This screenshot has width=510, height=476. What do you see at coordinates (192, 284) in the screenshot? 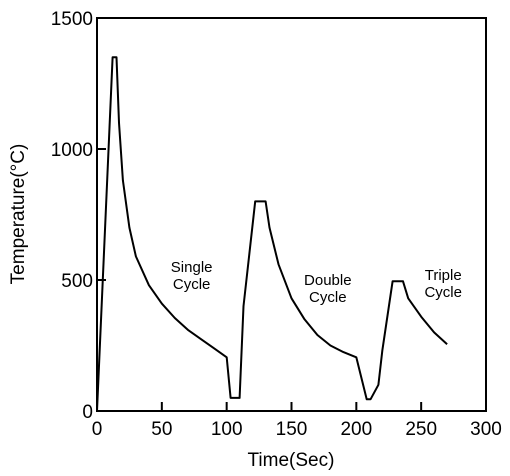
I see `annotation-0-line-1: Cycle` at bounding box center [192, 284].